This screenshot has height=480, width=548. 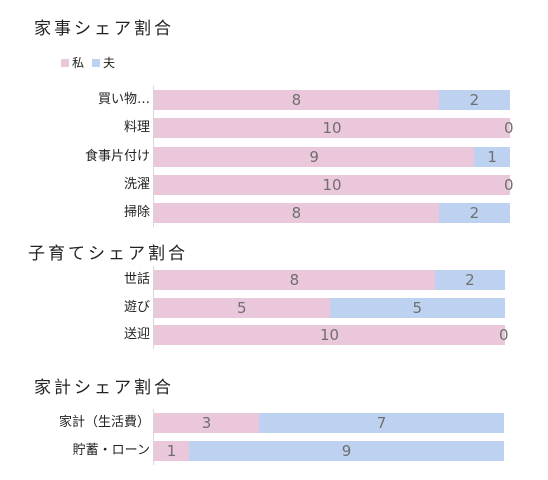 I want to click on bar-segment-me: 3, so click(x=206, y=423).